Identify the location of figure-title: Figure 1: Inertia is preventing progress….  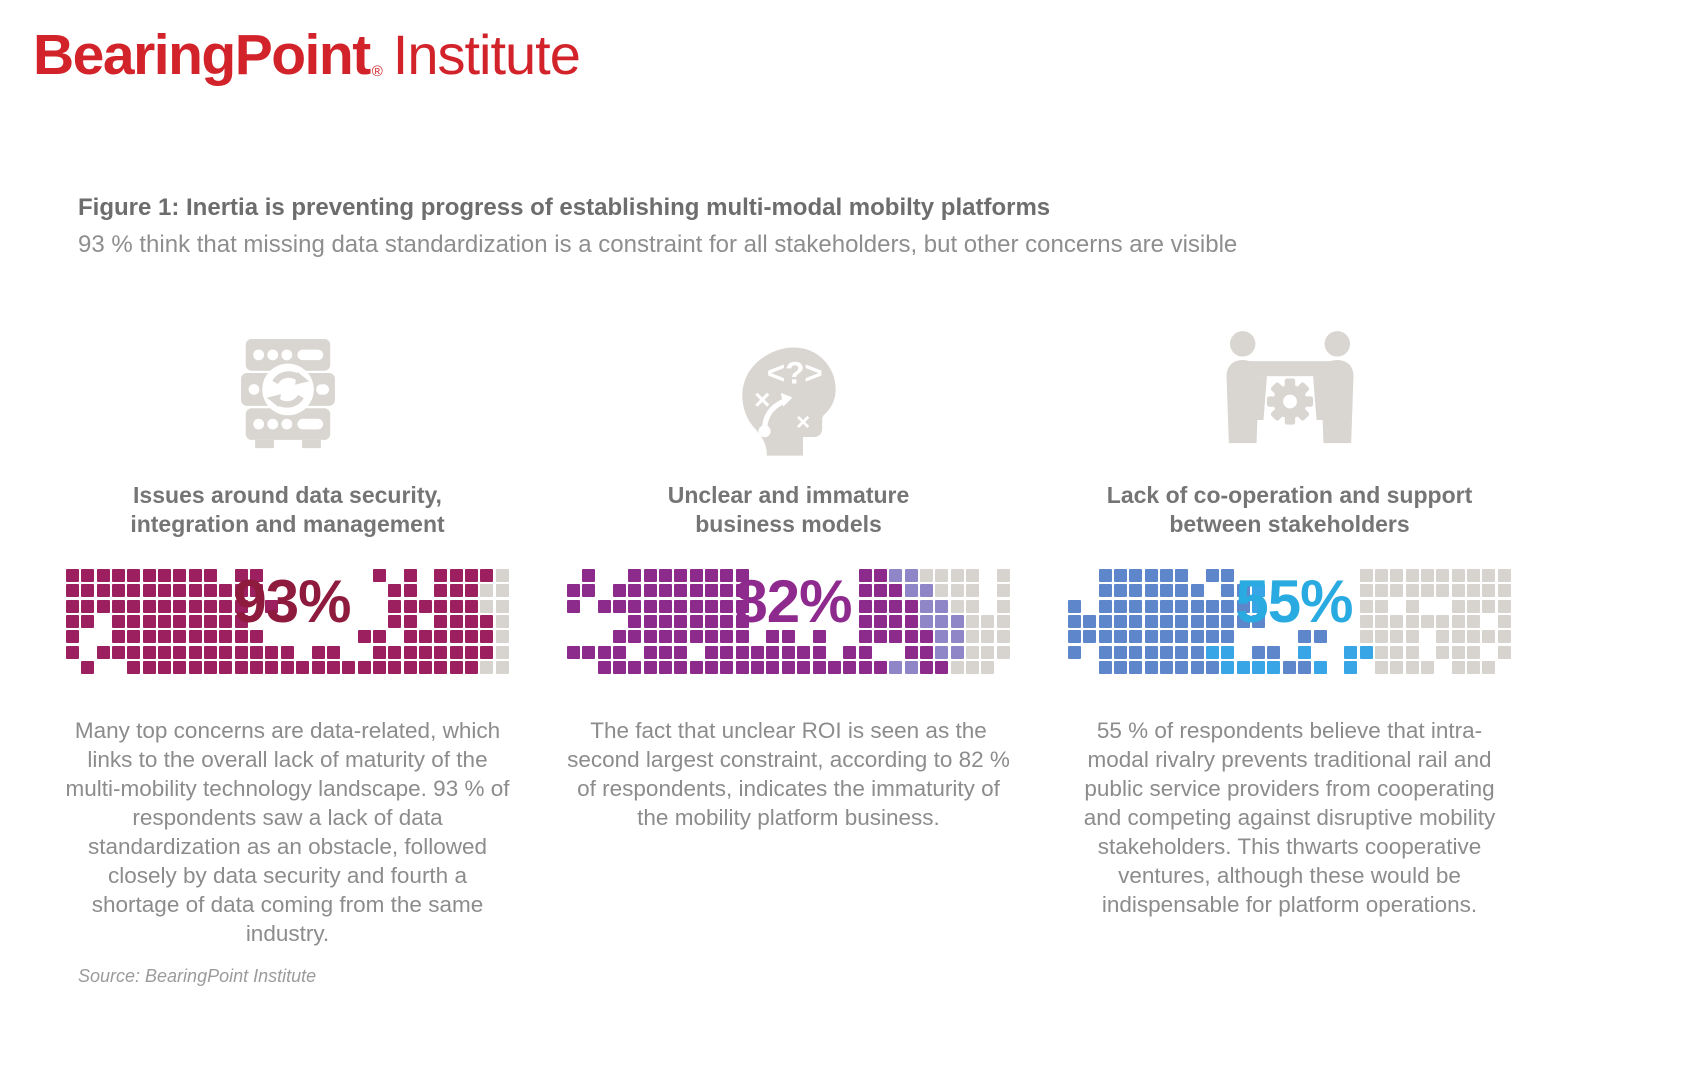
(564, 207).